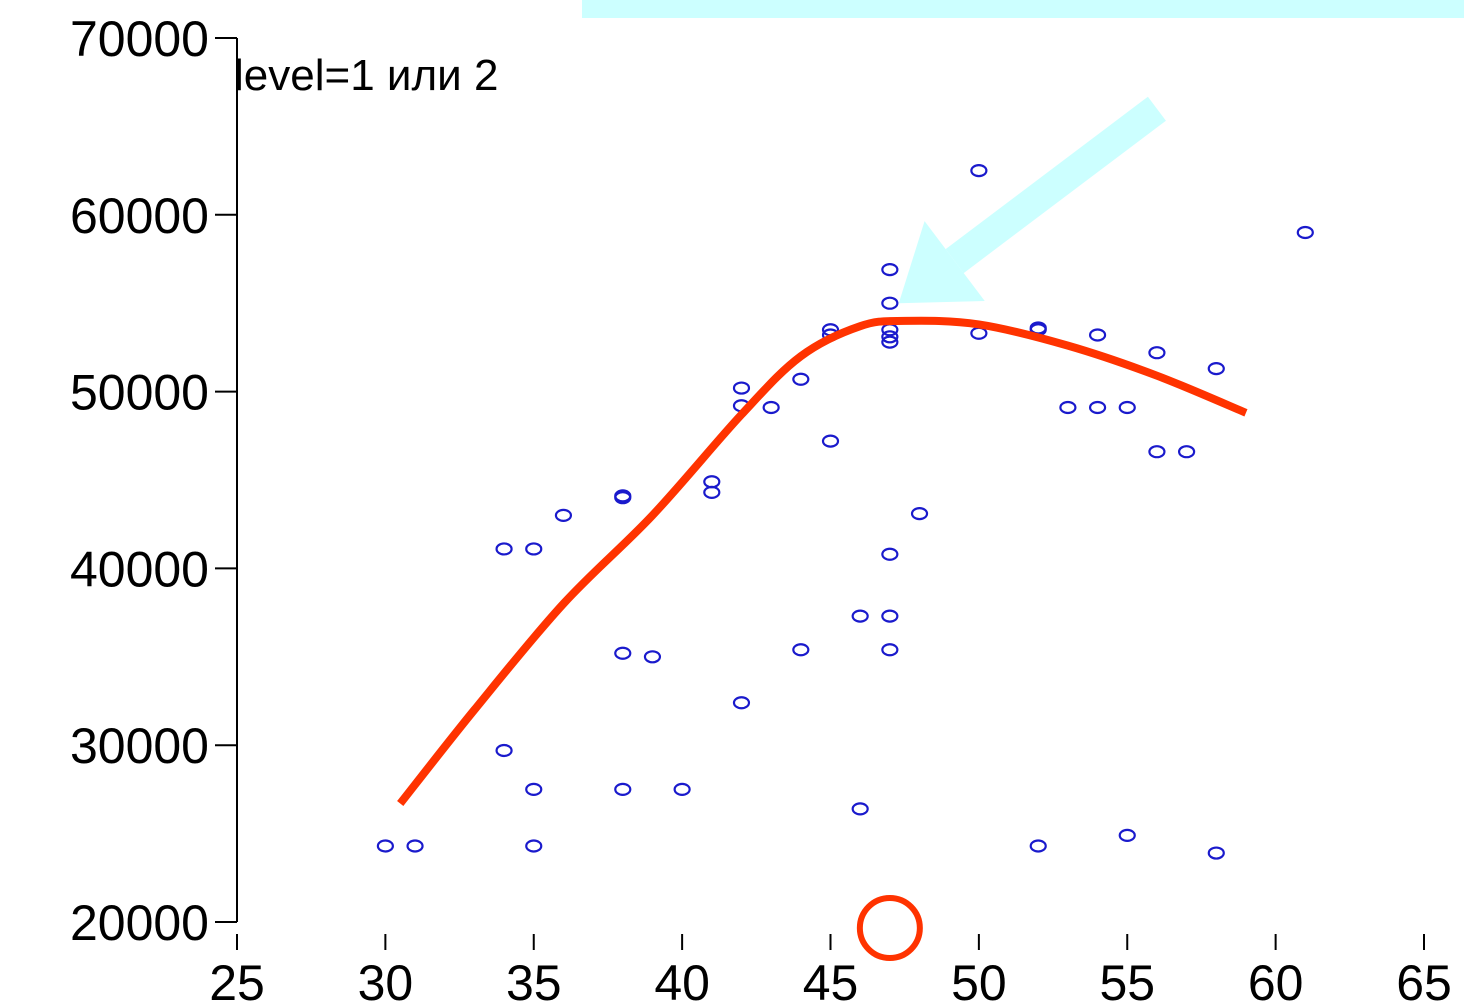  Describe the element at coordinates (831, 979) in the screenshot. I see `x-tick-label: 45` at that location.